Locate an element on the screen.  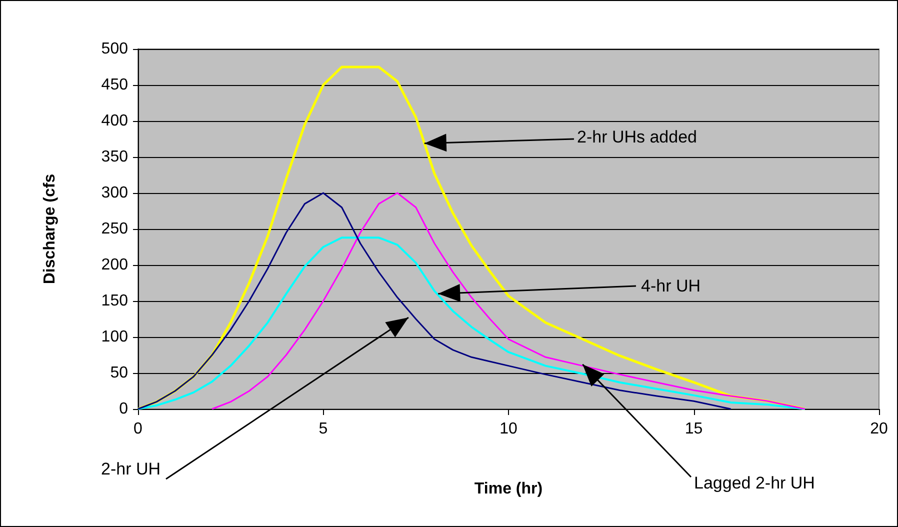
annotation: 4-hr UH is located at coordinates (671, 286).